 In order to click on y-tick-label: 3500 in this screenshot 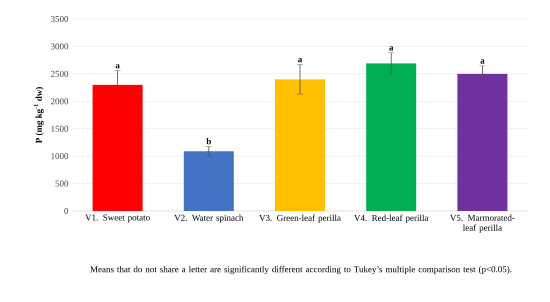, I will do `click(59, 19)`.